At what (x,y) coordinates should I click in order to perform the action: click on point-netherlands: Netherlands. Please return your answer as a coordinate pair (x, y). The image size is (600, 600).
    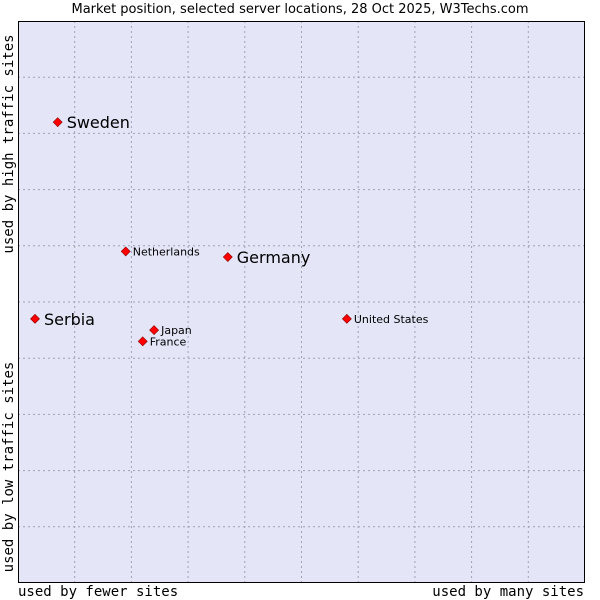
    Looking at the image, I should click on (160, 251).